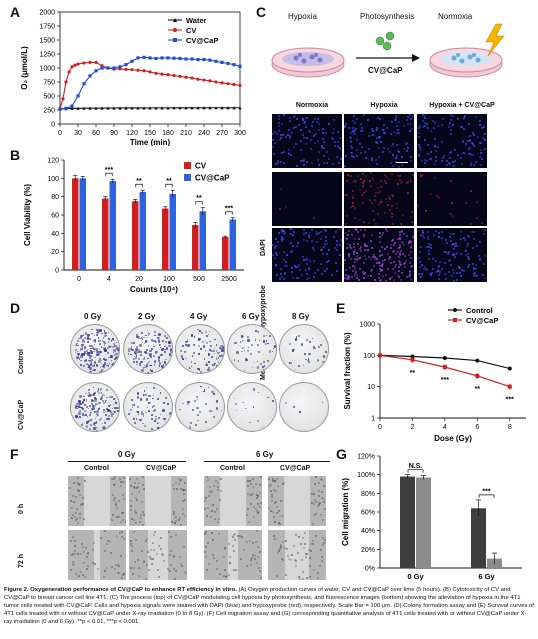  I want to click on series-line-CV, so click(150, 85).